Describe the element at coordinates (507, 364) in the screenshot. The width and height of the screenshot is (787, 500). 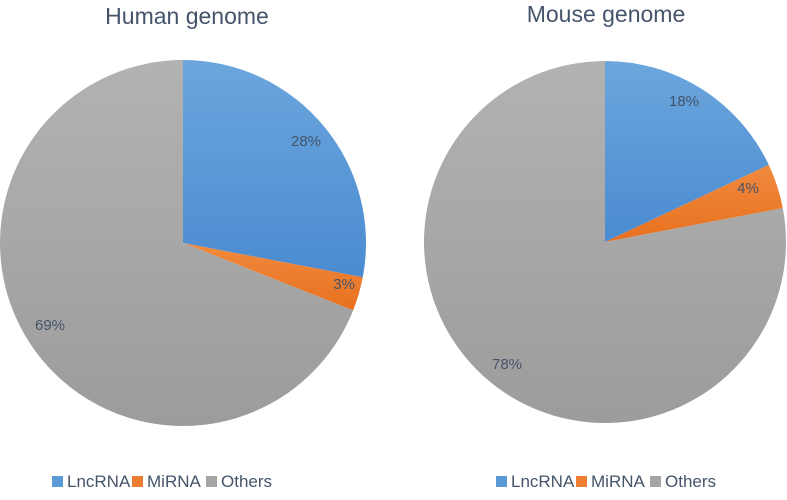
I see `slice-label-others: 78%` at that location.